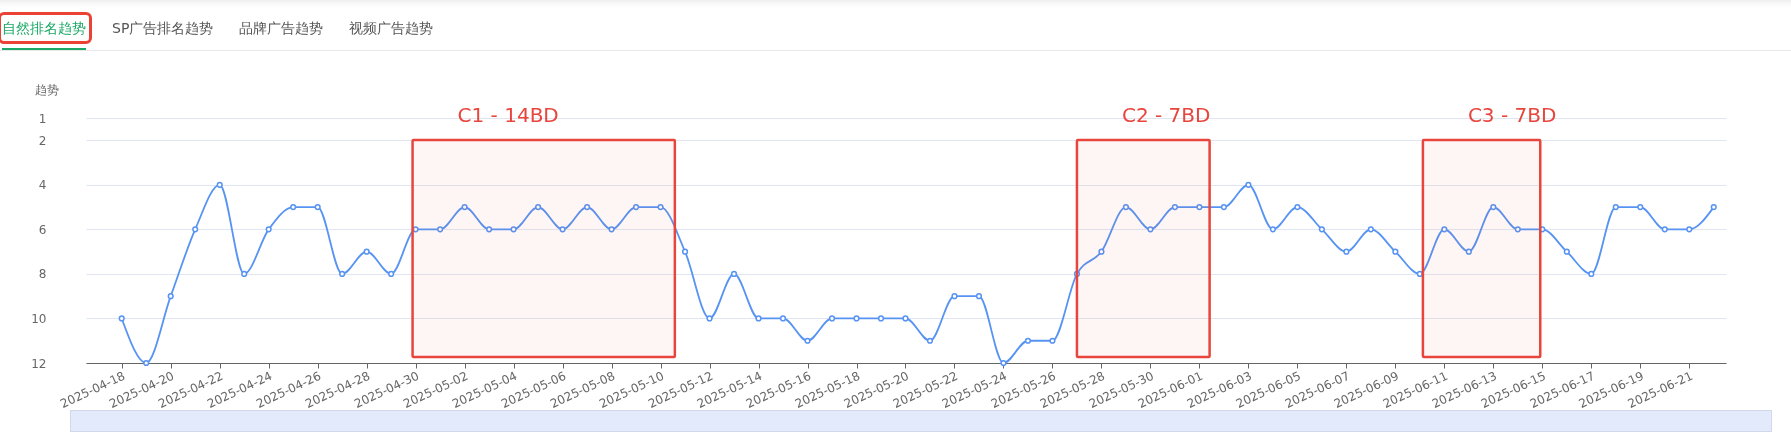 This screenshot has height=448, width=1791. Describe the element at coordinates (163, 29) in the screenshot. I see `text: SP广告排名趋势` at that location.